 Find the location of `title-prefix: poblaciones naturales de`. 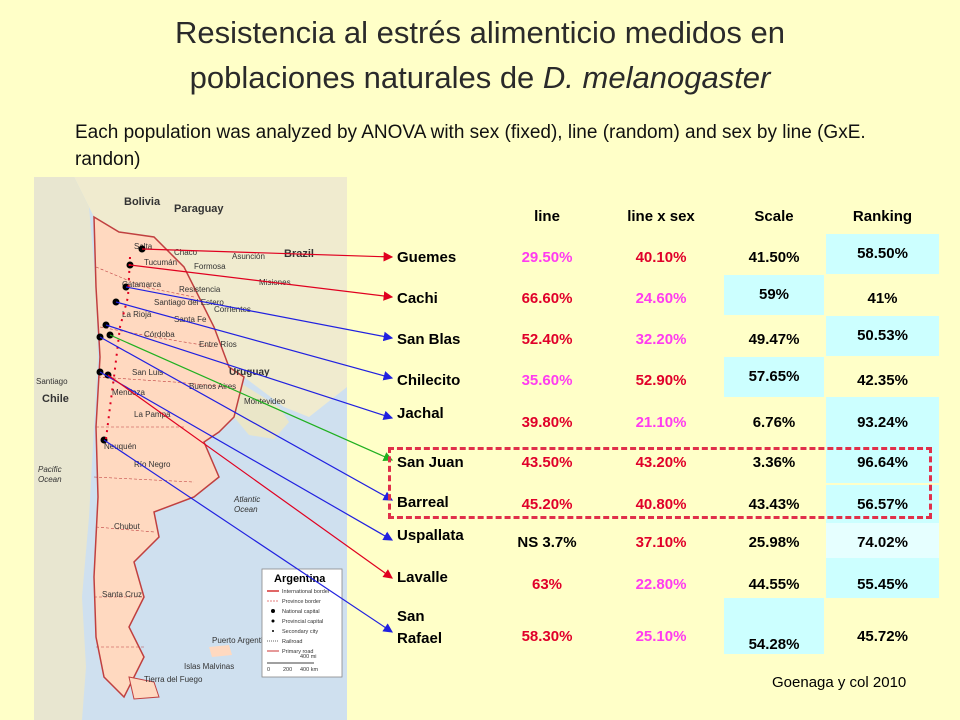

title-prefix: poblaciones naturales de is located at coordinates (366, 77).